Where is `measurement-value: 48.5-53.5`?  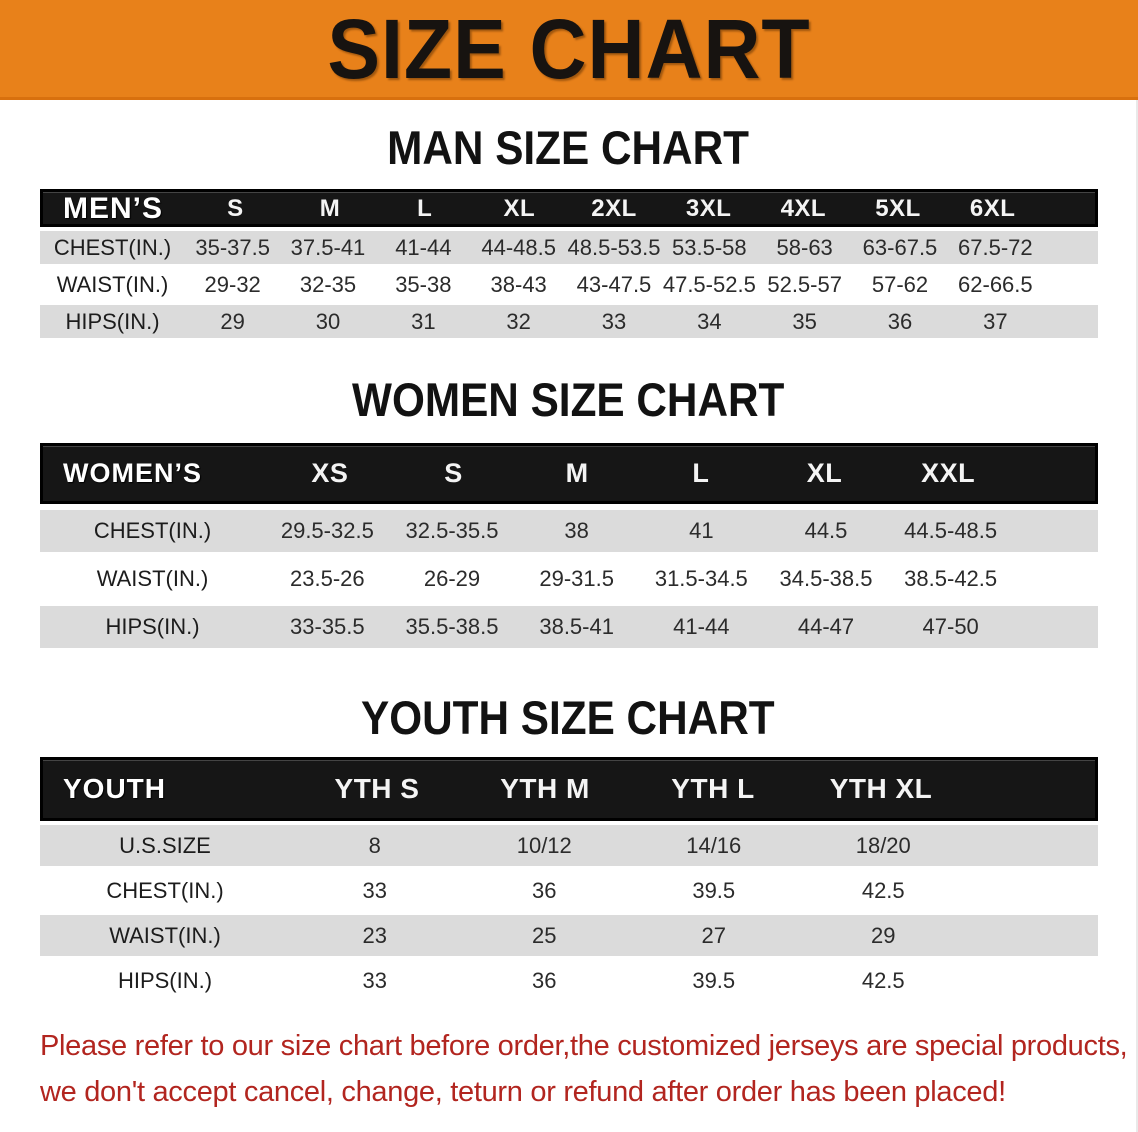
measurement-value: 48.5-53.5 is located at coordinates (614, 247).